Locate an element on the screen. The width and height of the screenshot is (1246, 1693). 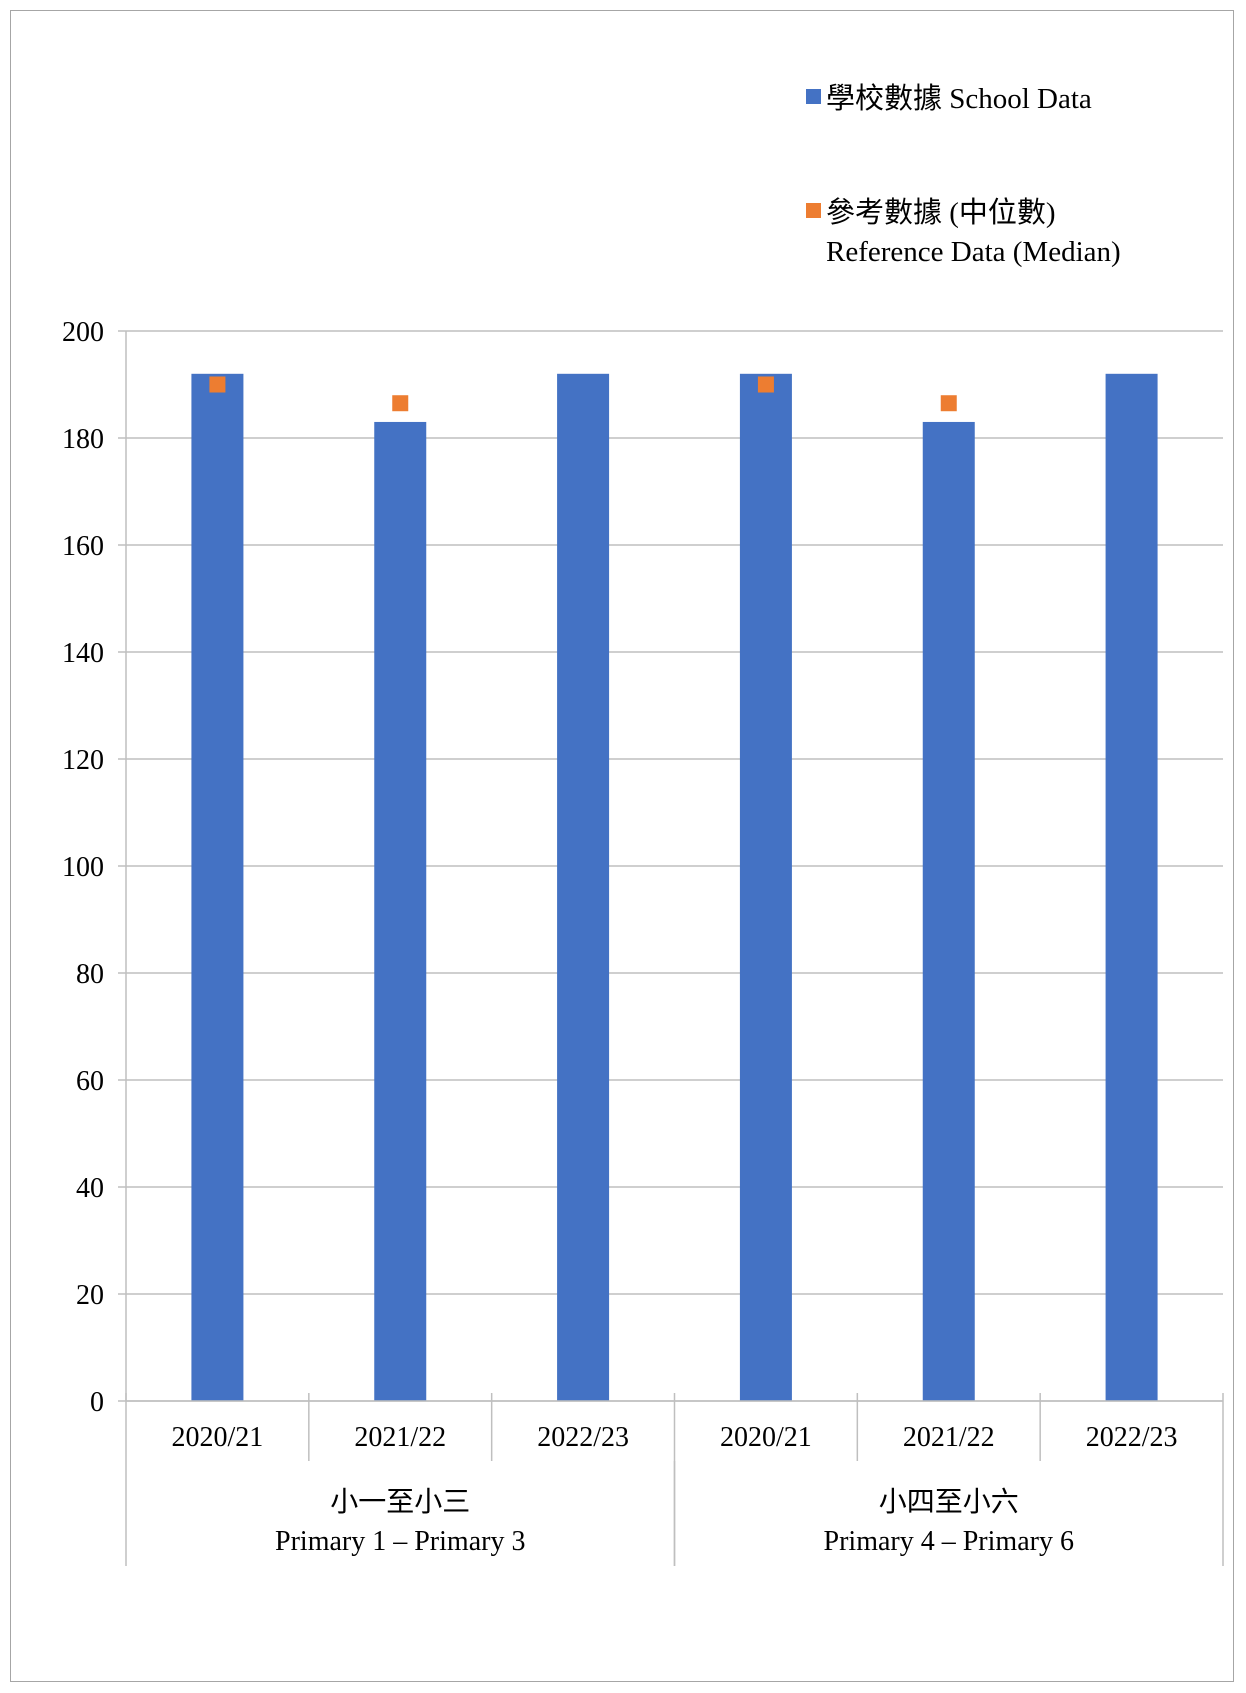
legend-swatch-reference-data is located at coordinates (813, 210).